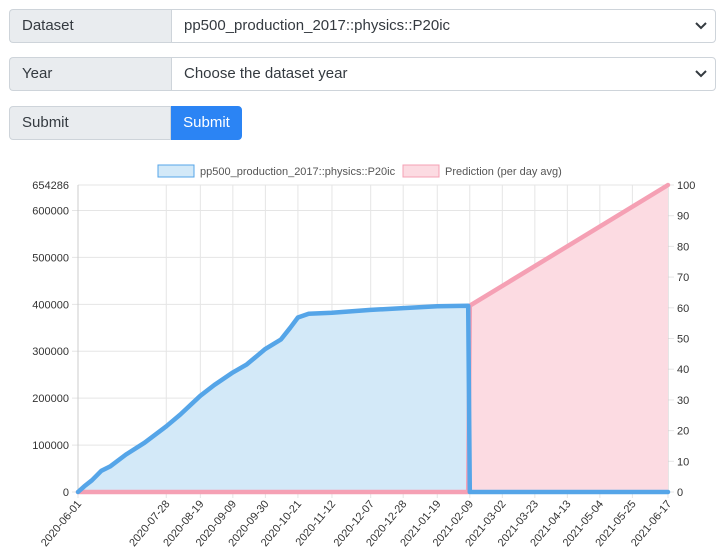  Describe the element at coordinates (61, 523) in the screenshot. I see `x-tick-label: 2020-06-01` at that location.